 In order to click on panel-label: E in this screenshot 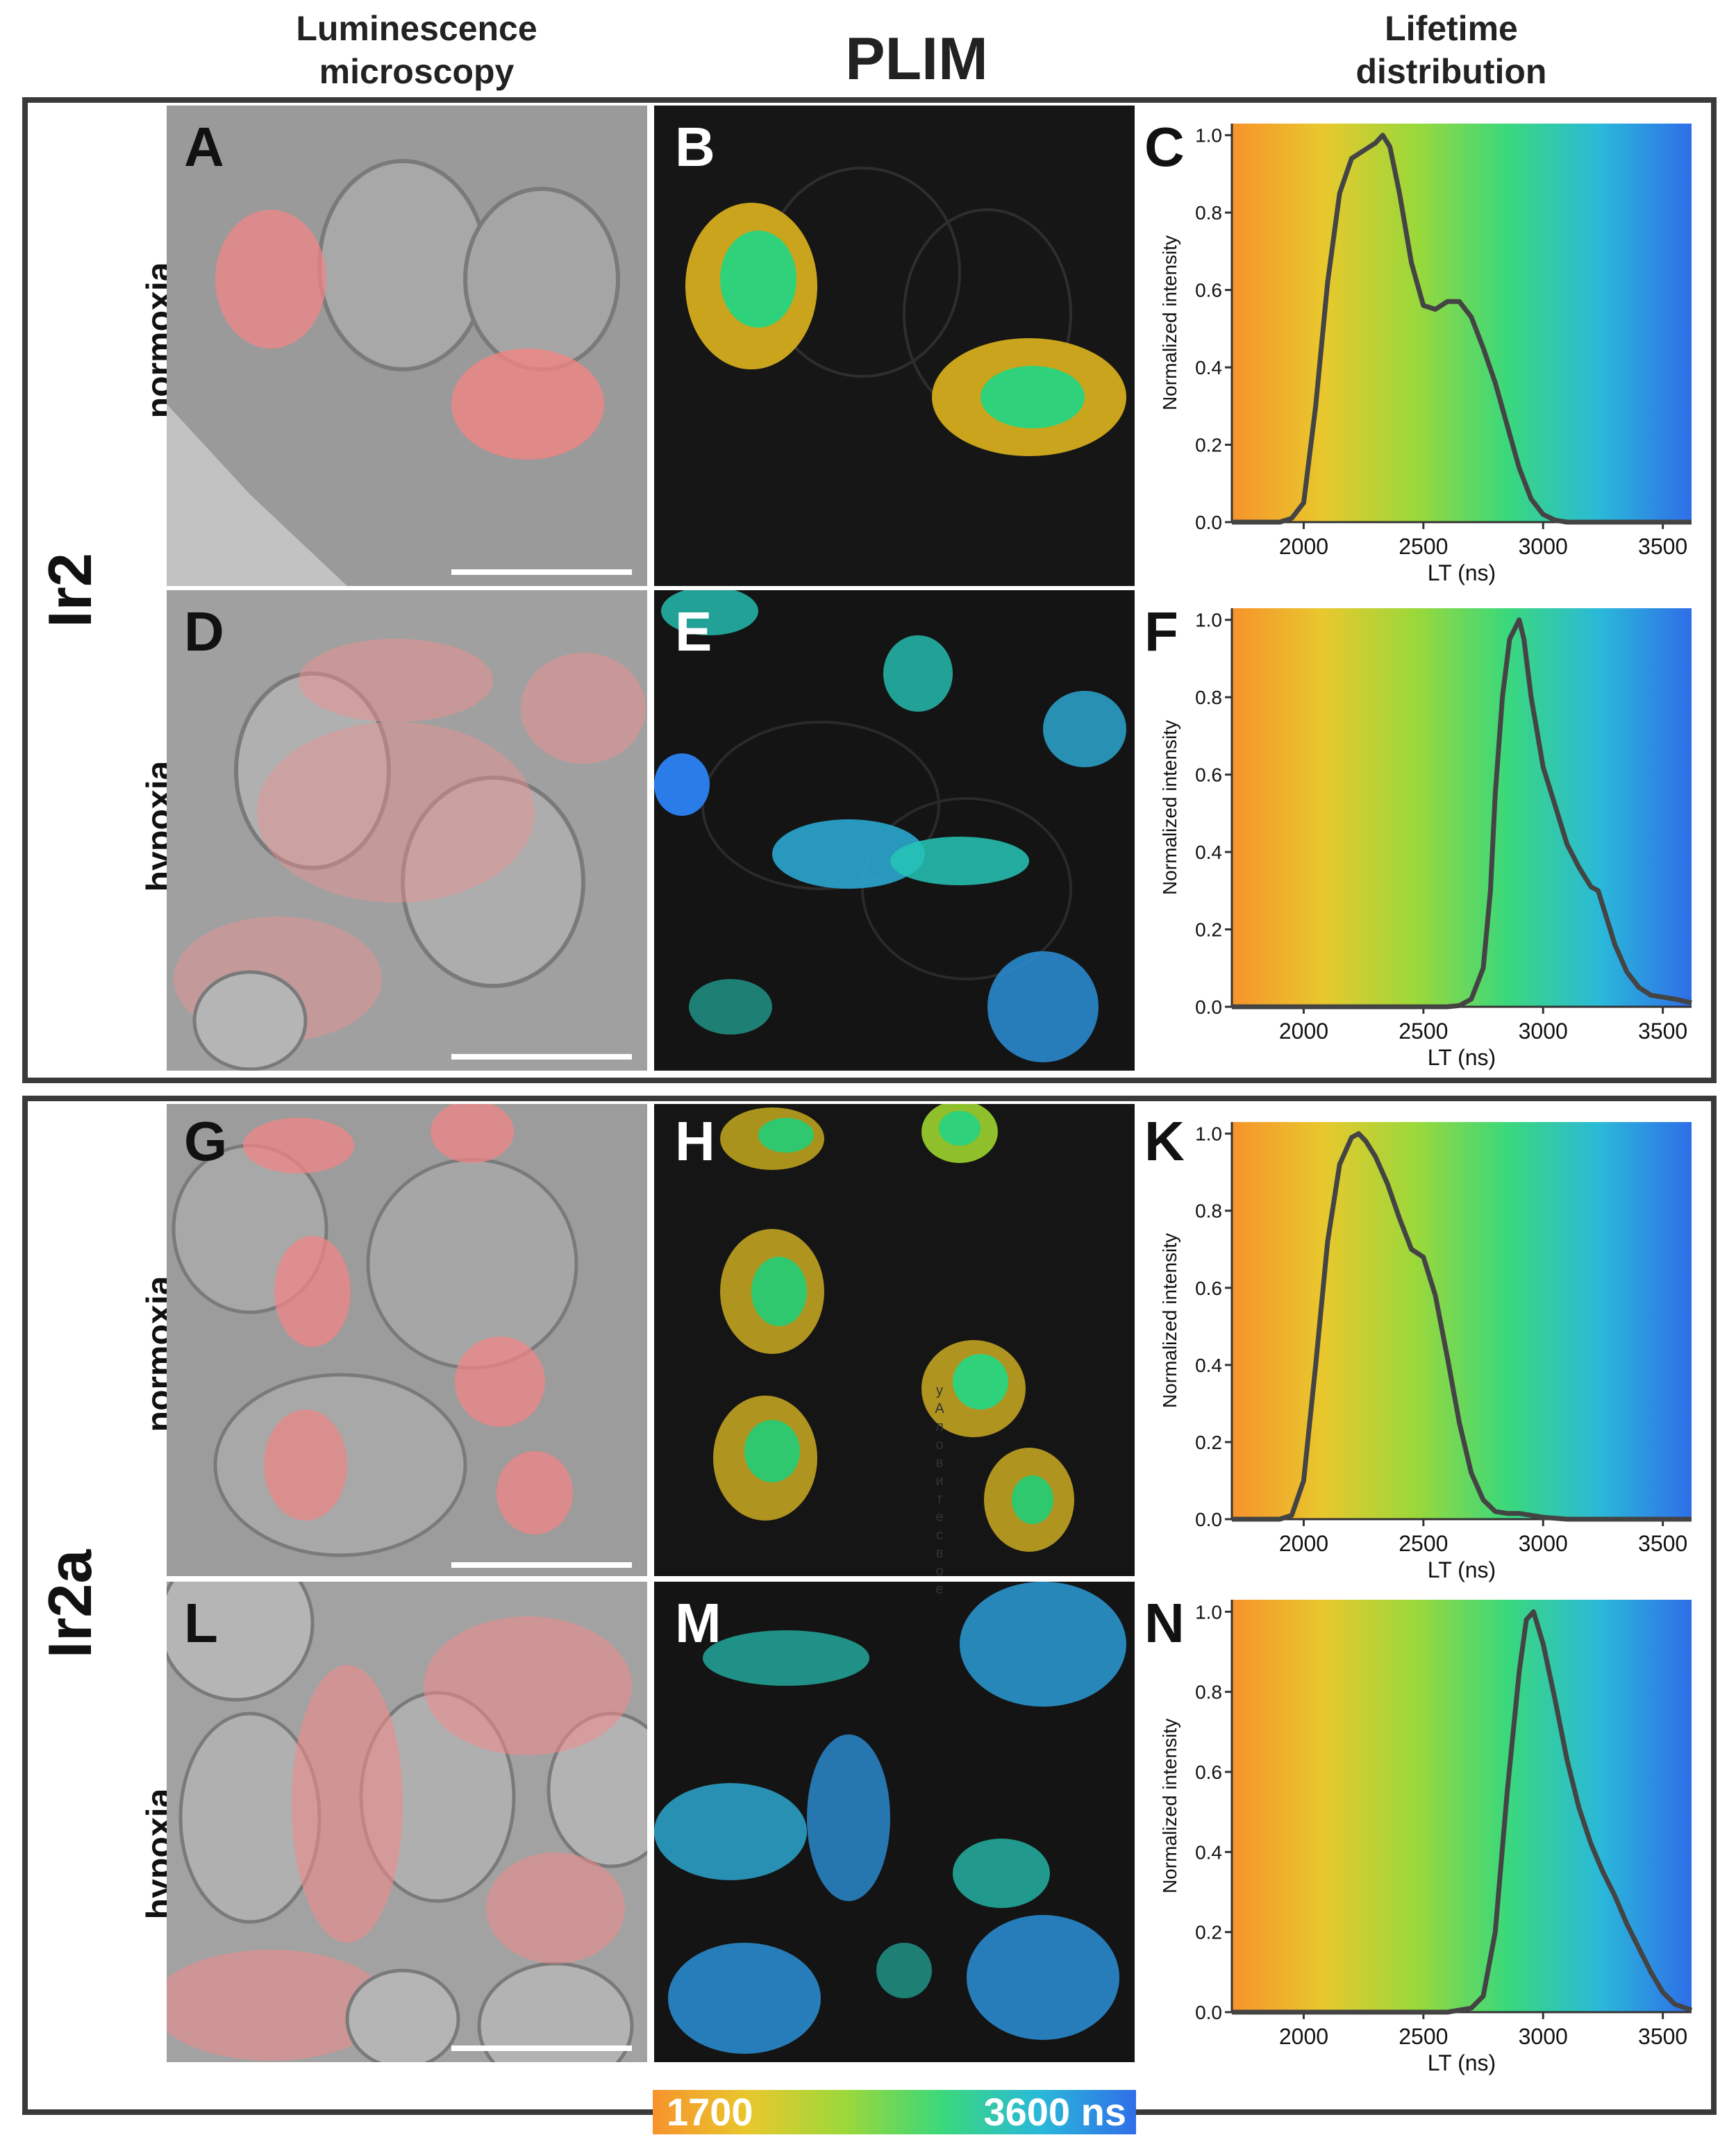, I will do `click(693, 631)`.